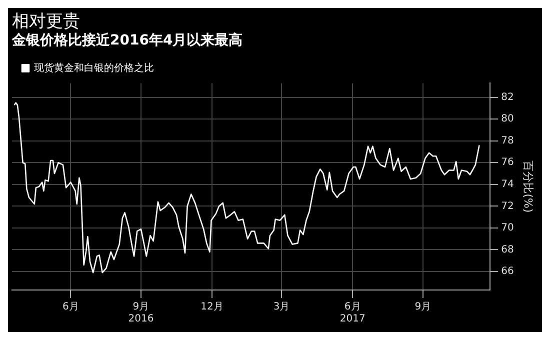 This screenshot has width=550, height=340. What do you see at coordinates (507, 97) in the screenshot?
I see `y-tick-label: 82` at bounding box center [507, 97].